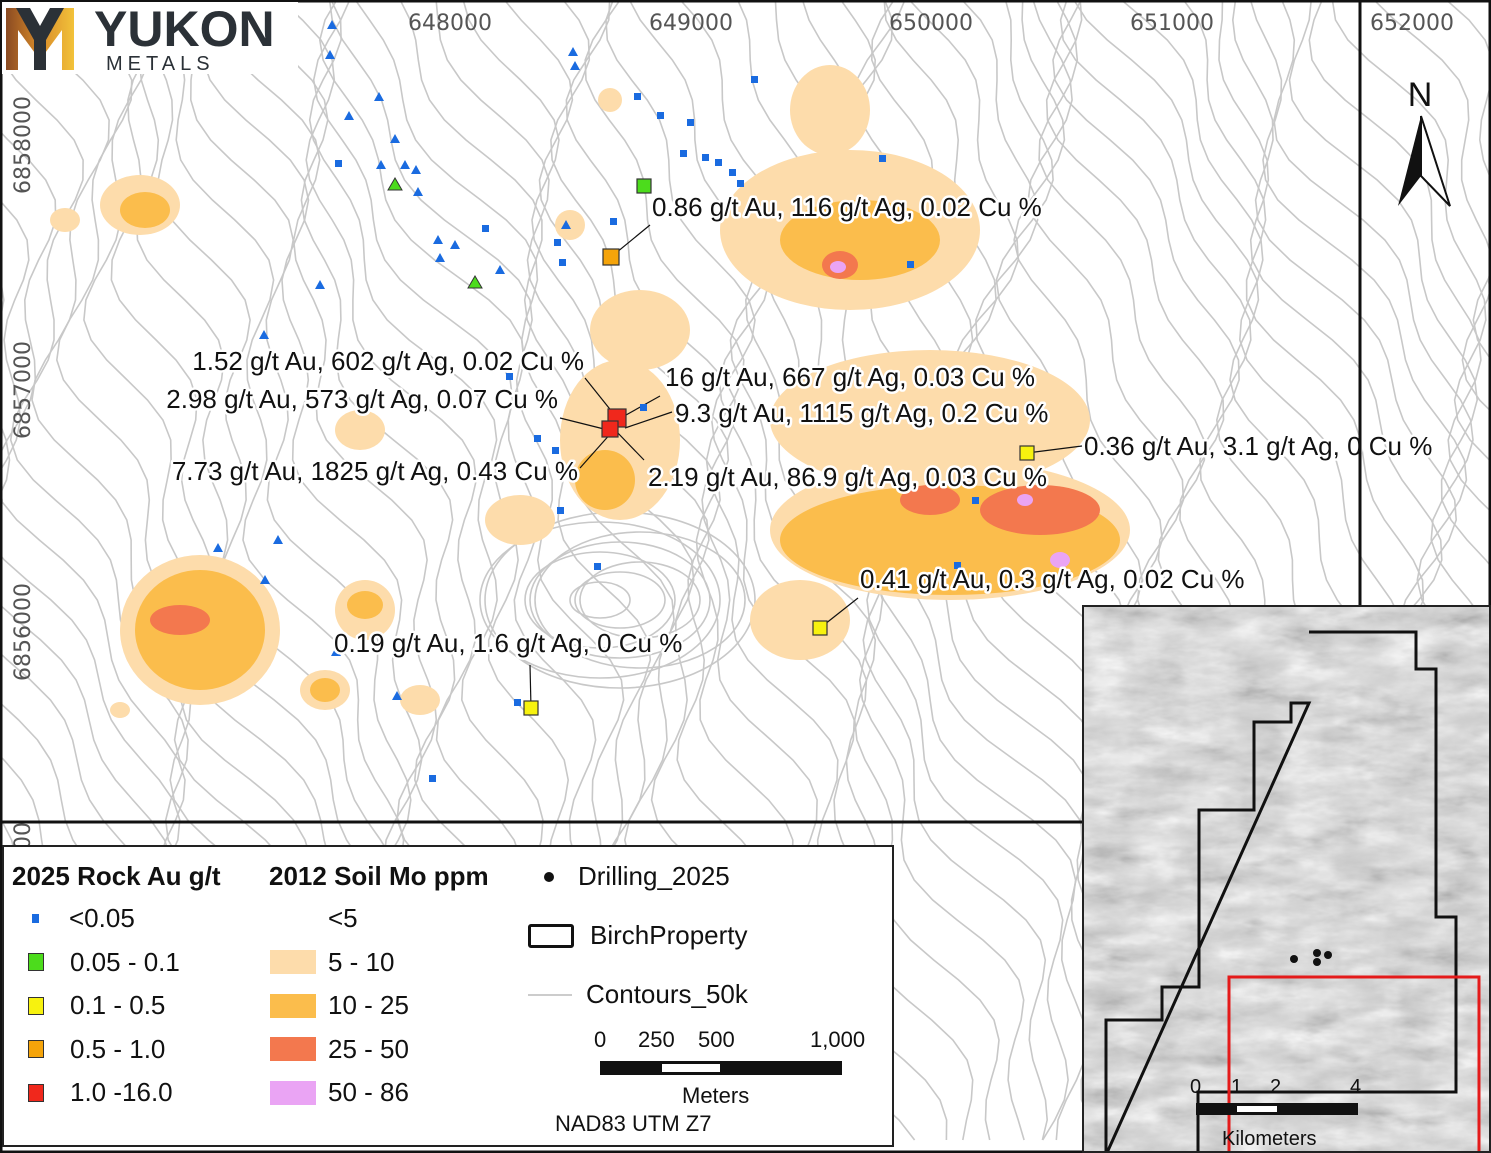 The image size is (1491, 1153). I want to click on sample-label: 16 g/t Au, 667 g/t Ag, 0.03 Cu %, so click(850, 377).